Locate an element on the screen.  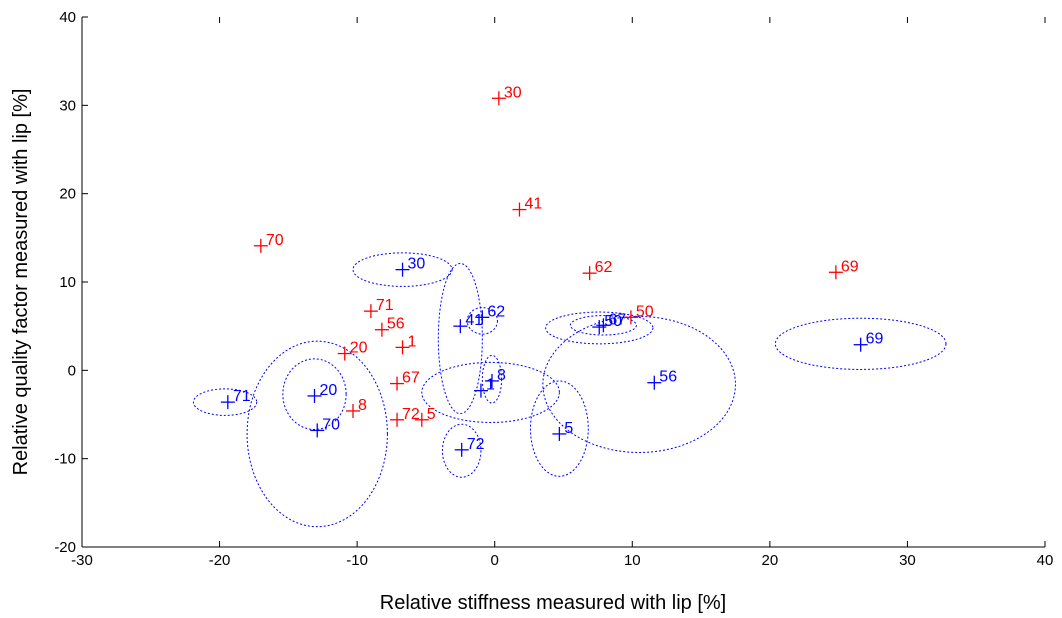
y-tick-label: 30 is located at coordinates (67, 105).